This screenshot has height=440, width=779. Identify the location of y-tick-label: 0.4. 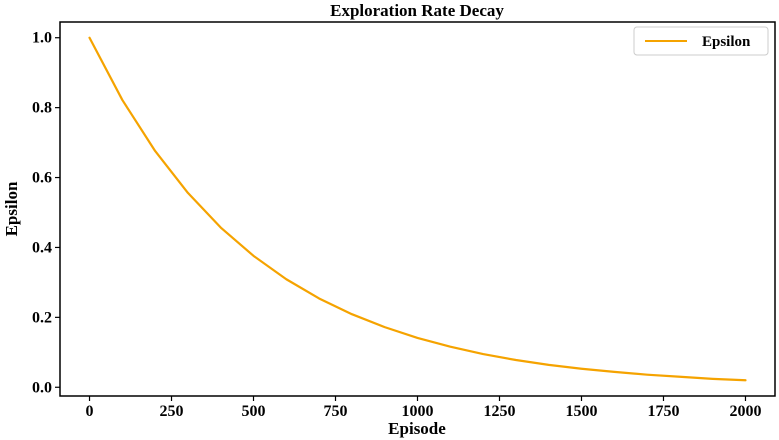
(42, 247).